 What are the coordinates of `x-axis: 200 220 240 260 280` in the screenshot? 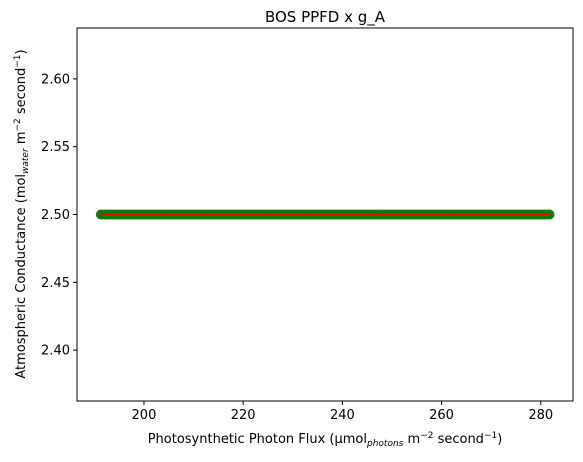 It's located at (342, 412).